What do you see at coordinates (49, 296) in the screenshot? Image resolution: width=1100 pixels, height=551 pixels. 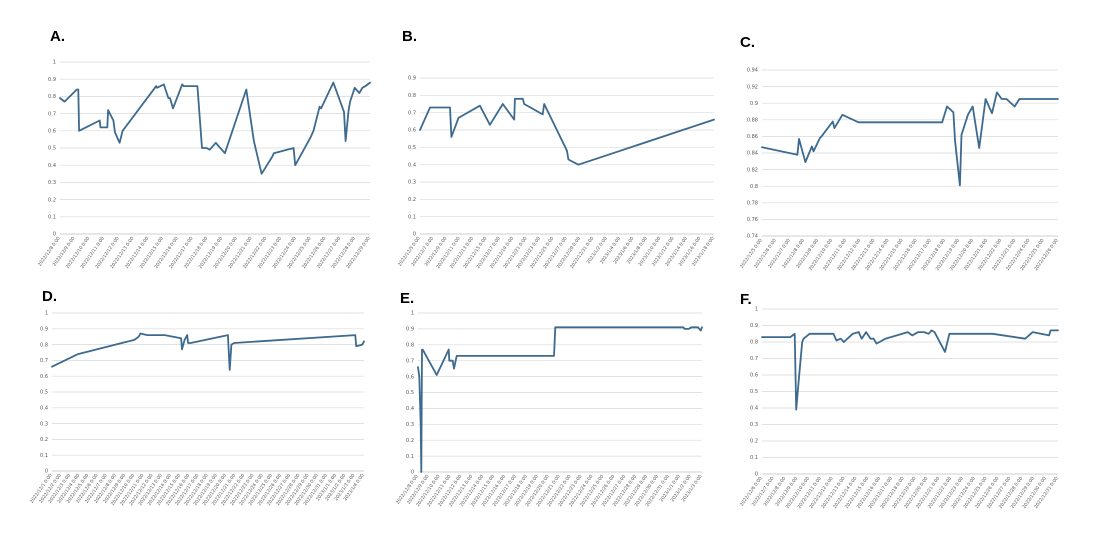 I see `panel-label: D.` at bounding box center [49, 296].